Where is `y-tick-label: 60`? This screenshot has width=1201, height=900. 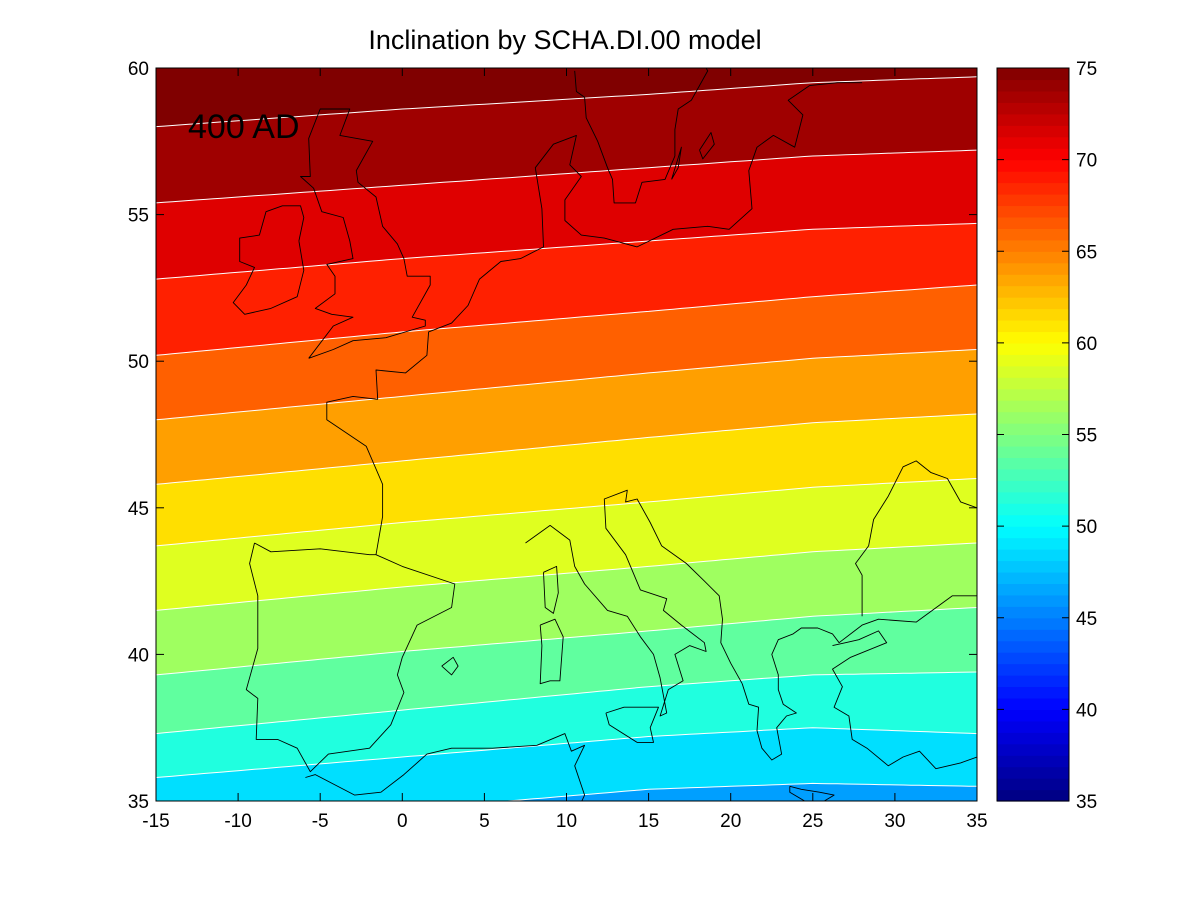 y-tick-label: 60 is located at coordinates (138, 69).